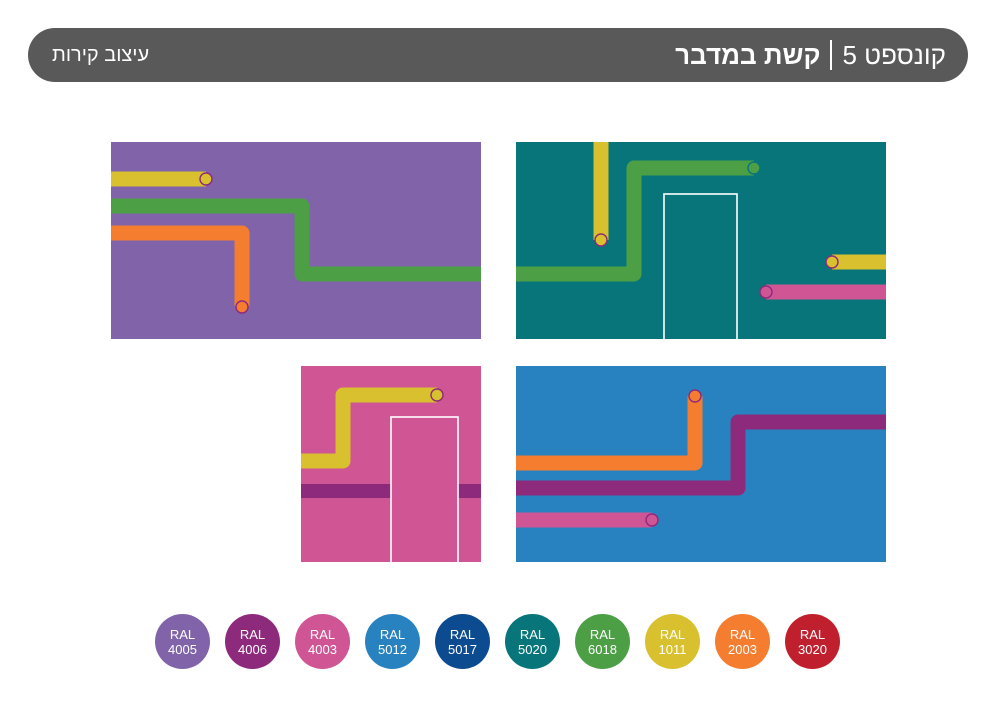  What do you see at coordinates (742, 649) in the screenshot?
I see `swatch-code: 2003` at bounding box center [742, 649].